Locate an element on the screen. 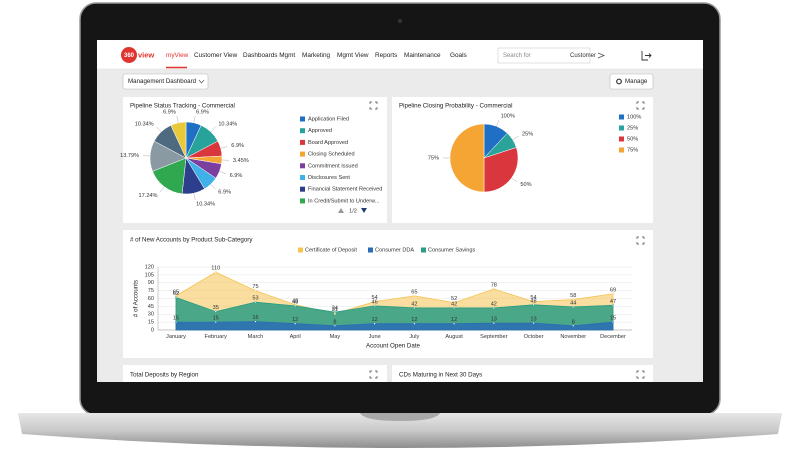 The height and width of the screenshot is (476, 800). x-tick-label: November is located at coordinates (573, 337).